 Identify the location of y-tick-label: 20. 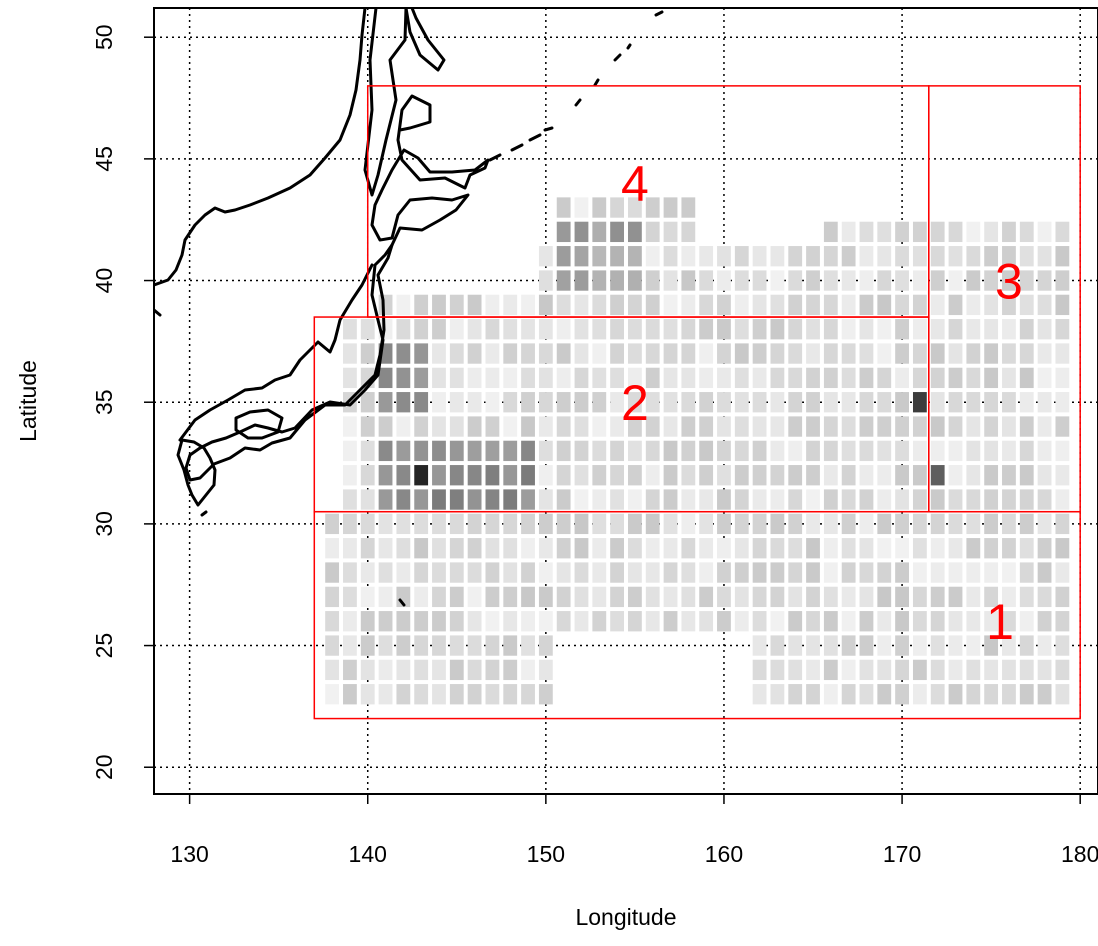
(104, 767).